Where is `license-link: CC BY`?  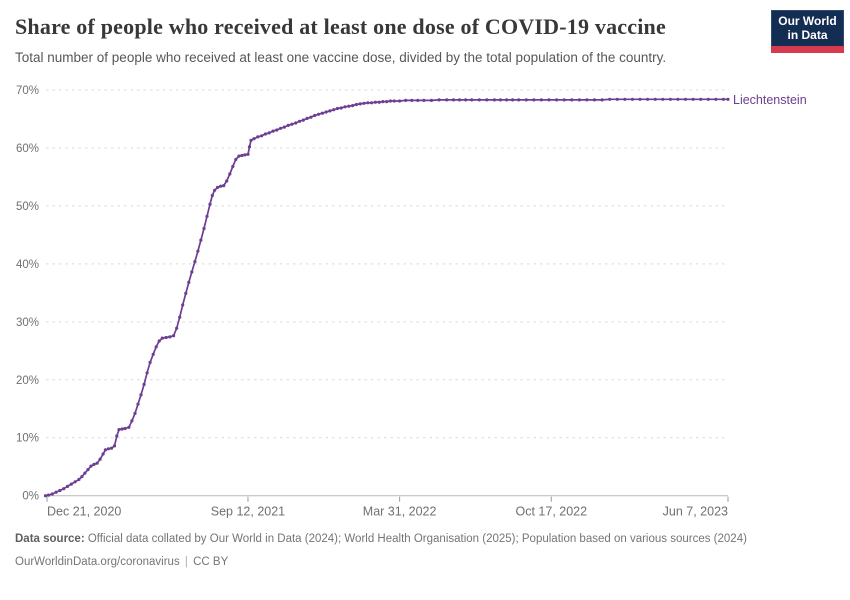
license-link: CC BY is located at coordinates (211, 561).